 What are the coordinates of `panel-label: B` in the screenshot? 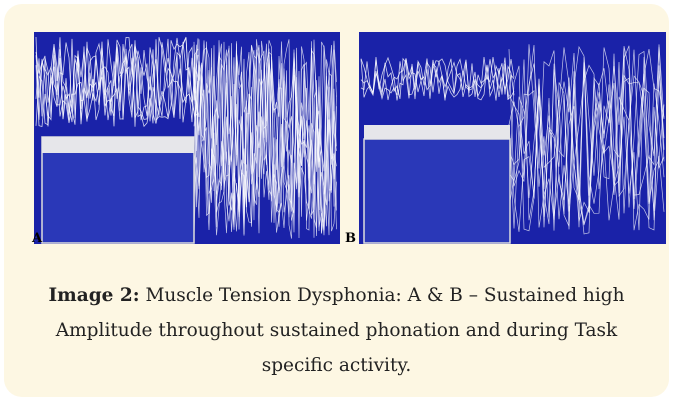 It's located at (350, 238).